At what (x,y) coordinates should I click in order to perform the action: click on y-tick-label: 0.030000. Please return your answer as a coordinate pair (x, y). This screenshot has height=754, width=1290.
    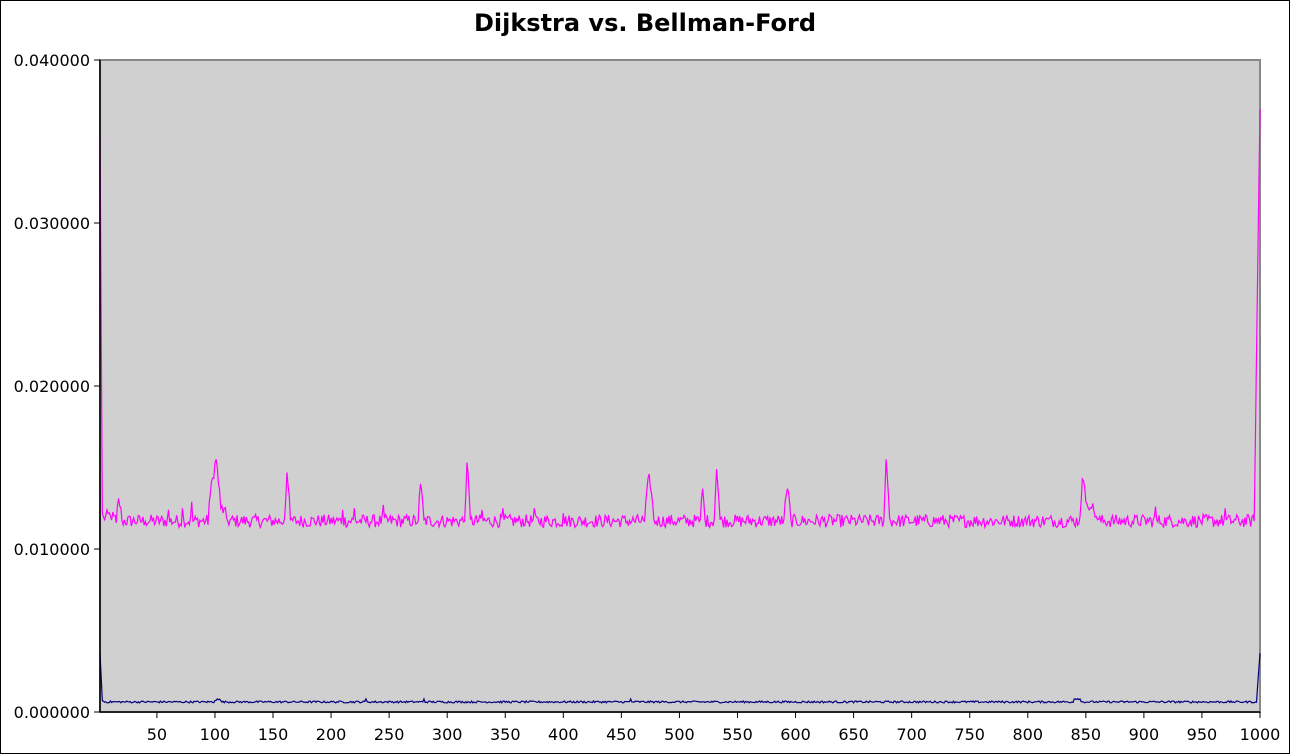
    Looking at the image, I should click on (52, 223).